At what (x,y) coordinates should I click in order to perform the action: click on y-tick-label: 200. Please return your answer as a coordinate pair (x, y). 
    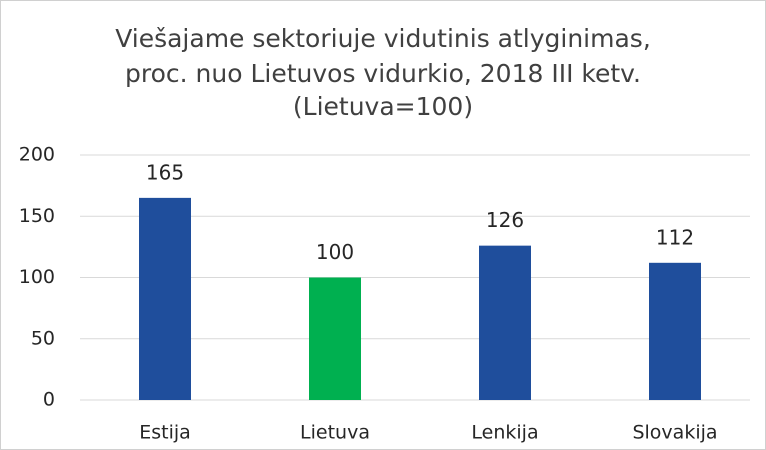
    Looking at the image, I should click on (37, 155).